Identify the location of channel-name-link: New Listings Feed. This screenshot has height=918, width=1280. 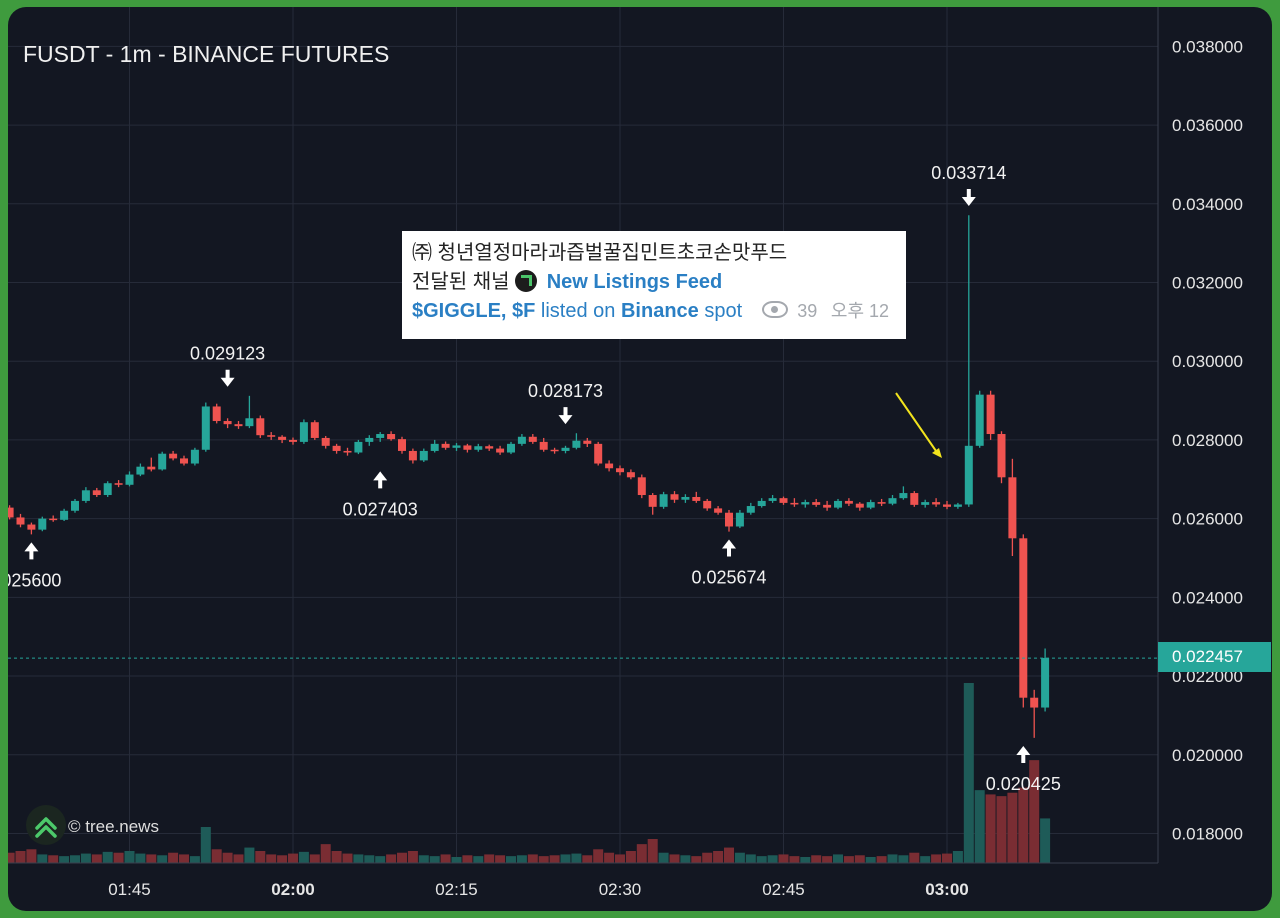
(634, 282).